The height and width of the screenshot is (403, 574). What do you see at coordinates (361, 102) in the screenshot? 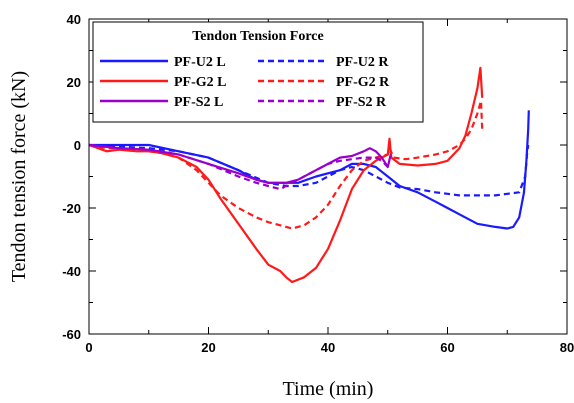
I see `legend-label-pf-s2-r: PF-S2 R` at bounding box center [361, 102].